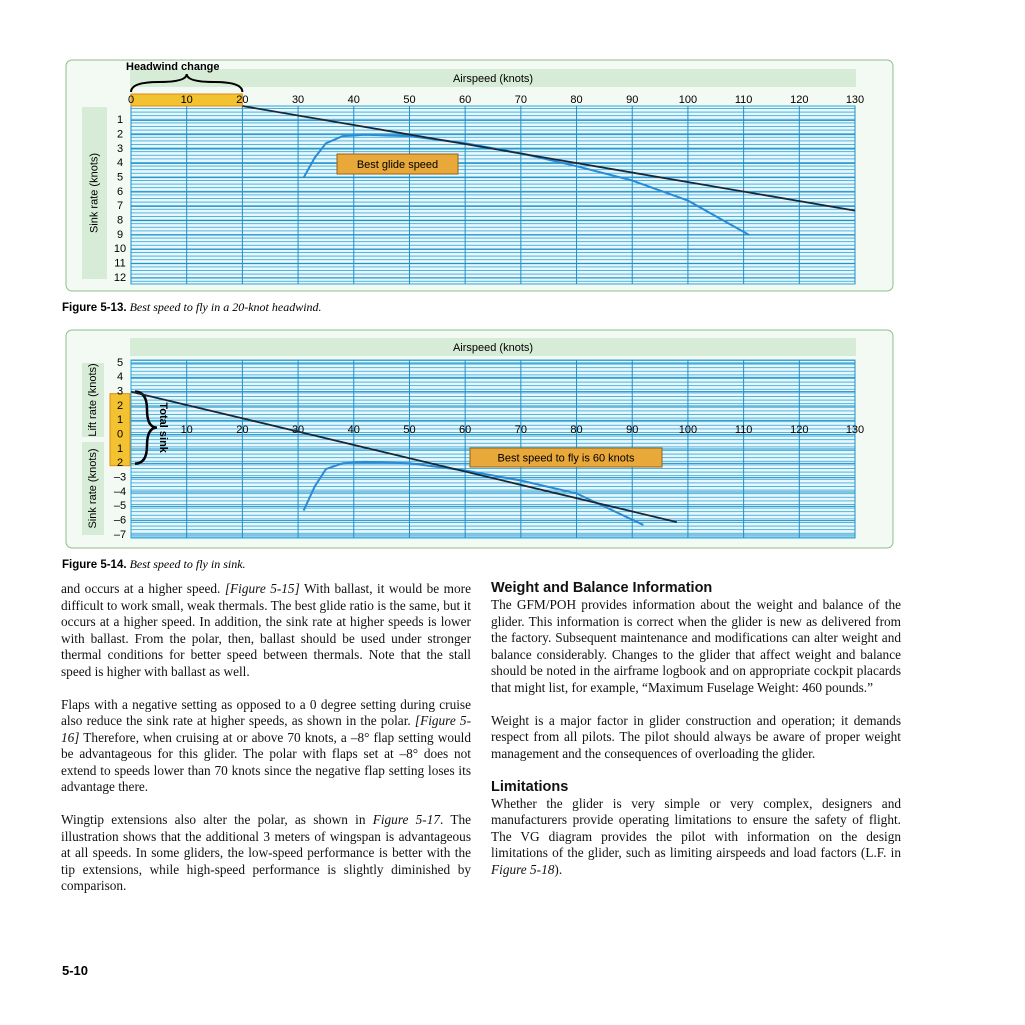 This screenshot has height=1025, width=1025. I want to click on y-tick-label: 6, so click(120, 192).